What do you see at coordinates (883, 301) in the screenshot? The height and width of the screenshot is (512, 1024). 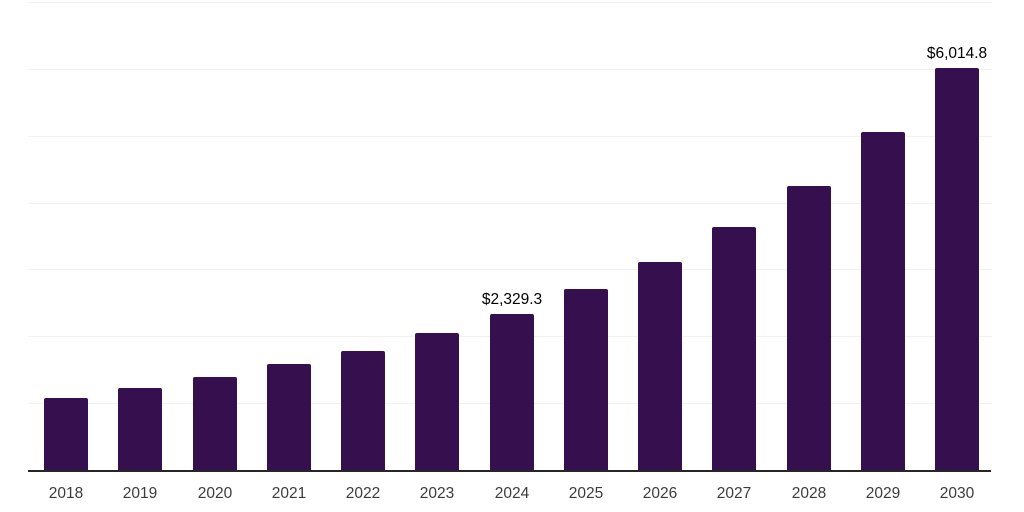 I see `bar-2029` at bounding box center [883, 301].